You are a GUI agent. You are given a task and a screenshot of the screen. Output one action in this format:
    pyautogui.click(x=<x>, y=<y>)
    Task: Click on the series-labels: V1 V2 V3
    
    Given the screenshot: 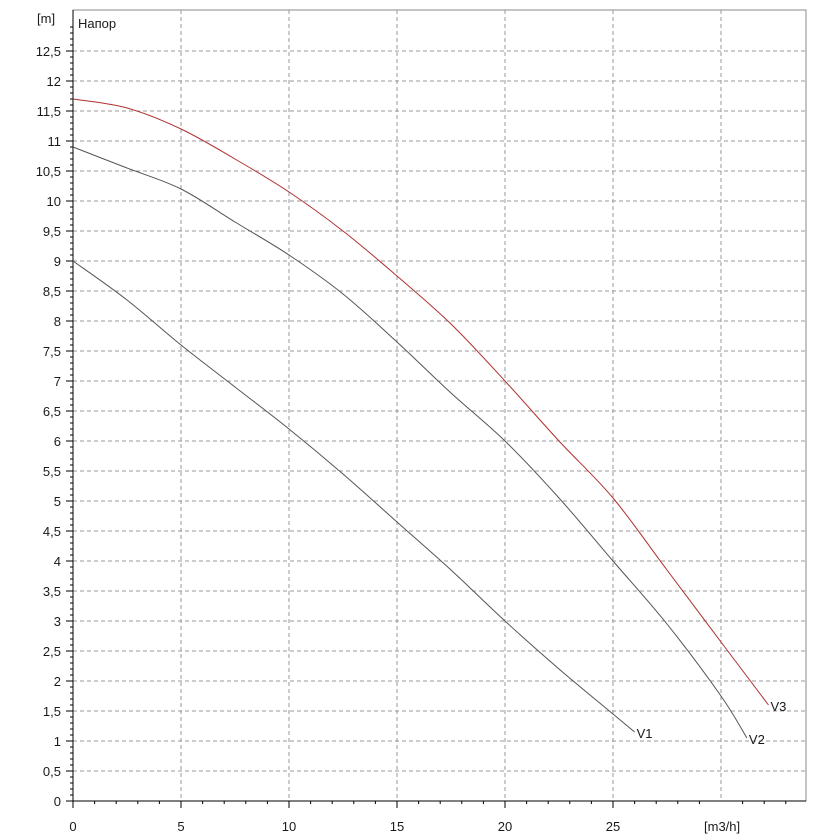 What is the action you would take?
    pyautogui.click(x=712, y=723)
    